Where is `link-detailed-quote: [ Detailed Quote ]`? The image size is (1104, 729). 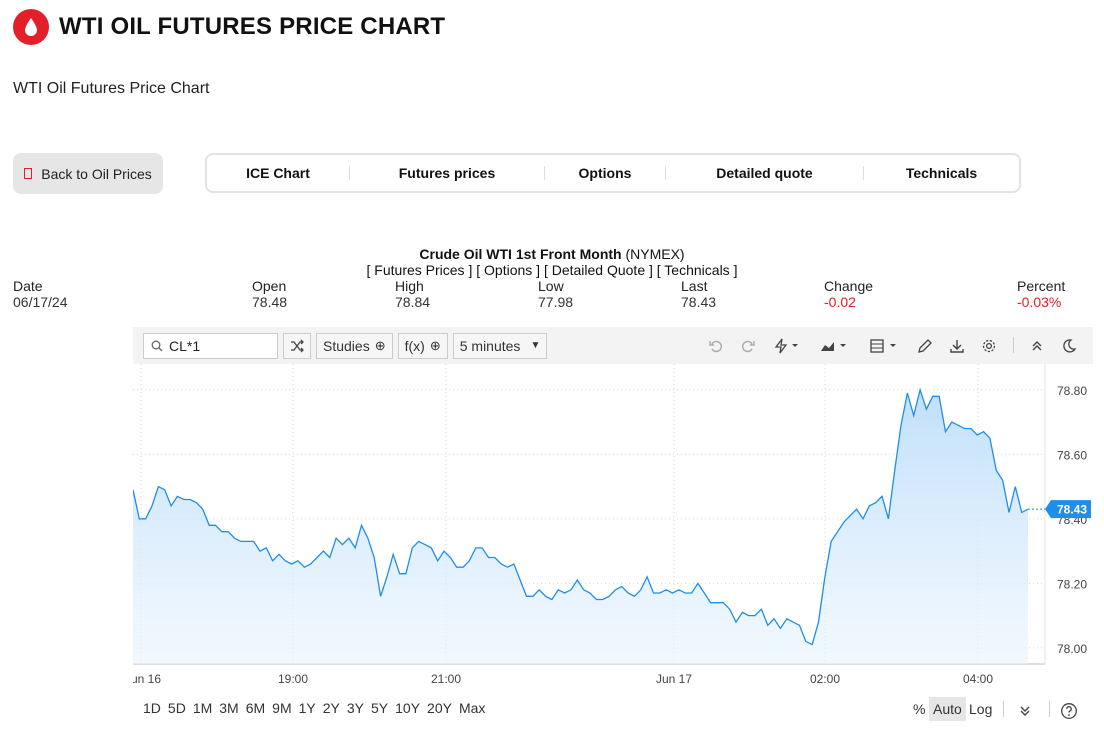 link-detailed-quote: [ Detailed Quote ] is located at coordinates (598, 270).